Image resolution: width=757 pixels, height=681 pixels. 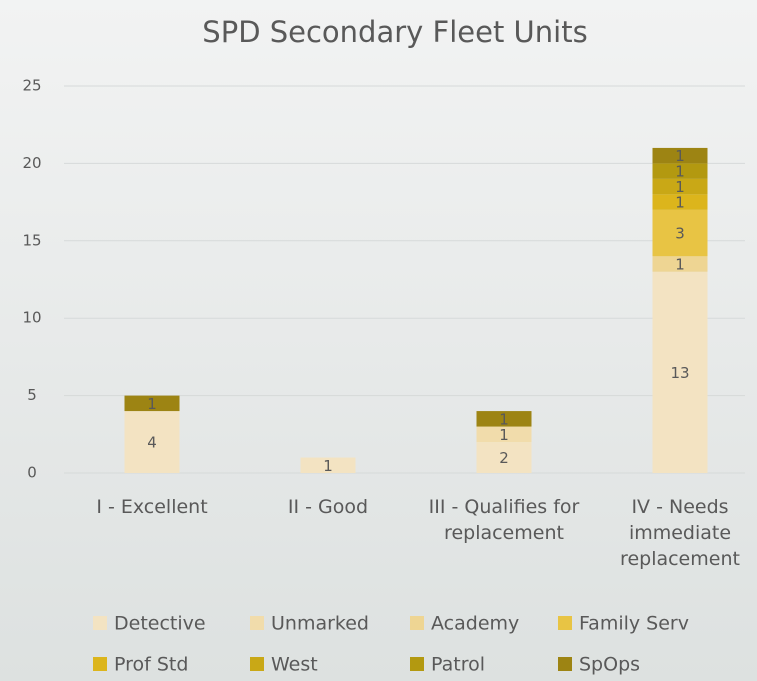 I want to click on legend-label: Prof Std, so click(x=151, y=665).